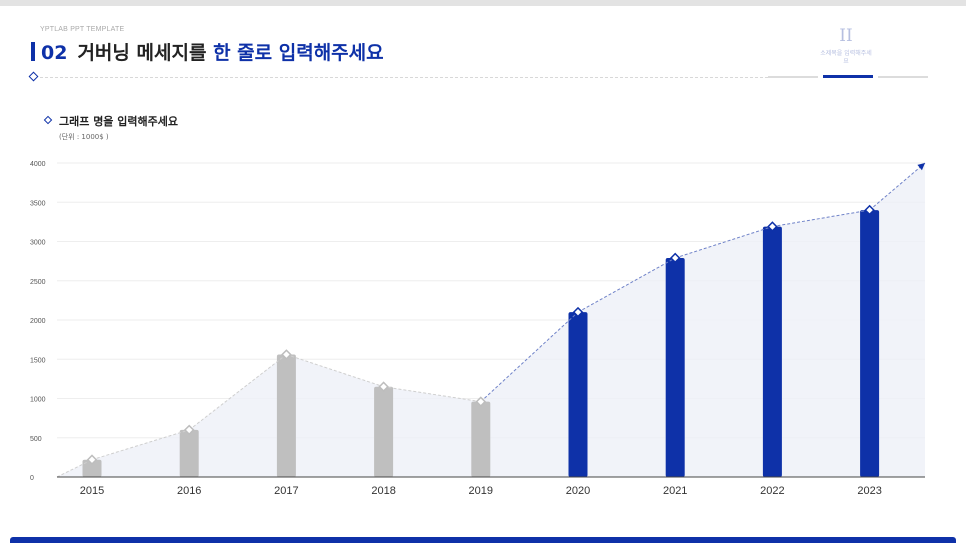 Image resolution: width=966 pixels, height=543 pixels. I want to click on x-tick-label: 2019, so click(481, 491).